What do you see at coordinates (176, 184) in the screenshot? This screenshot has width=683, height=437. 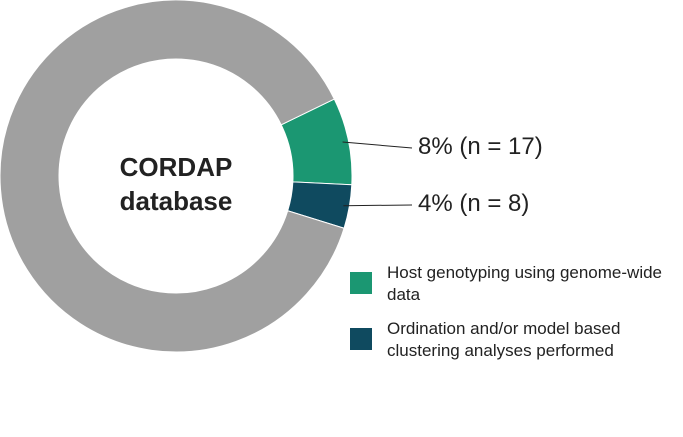 I see `center-text: CORDAP database` at bounding box center [176, 184].